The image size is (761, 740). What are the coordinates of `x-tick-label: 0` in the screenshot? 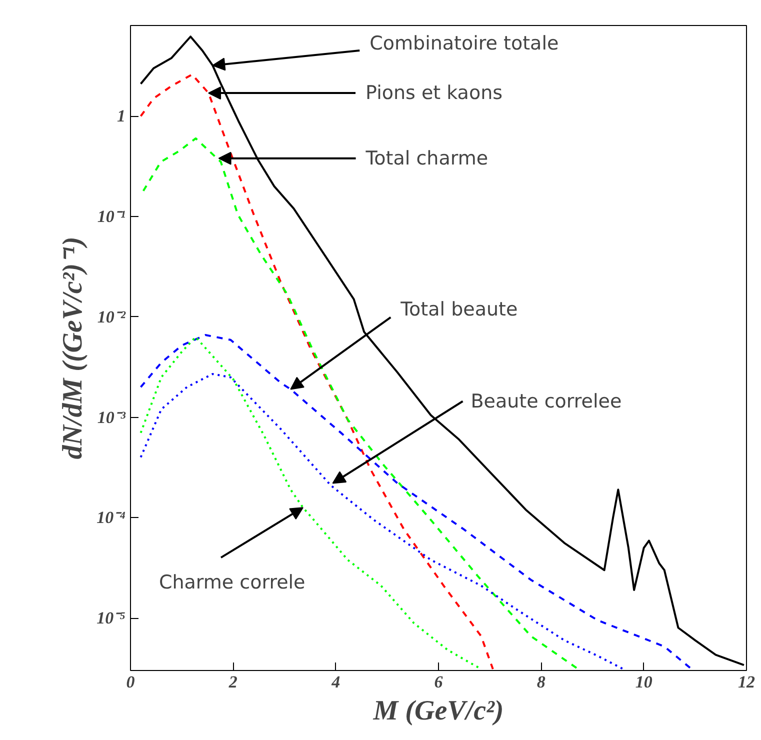 It's located at (131, 682).